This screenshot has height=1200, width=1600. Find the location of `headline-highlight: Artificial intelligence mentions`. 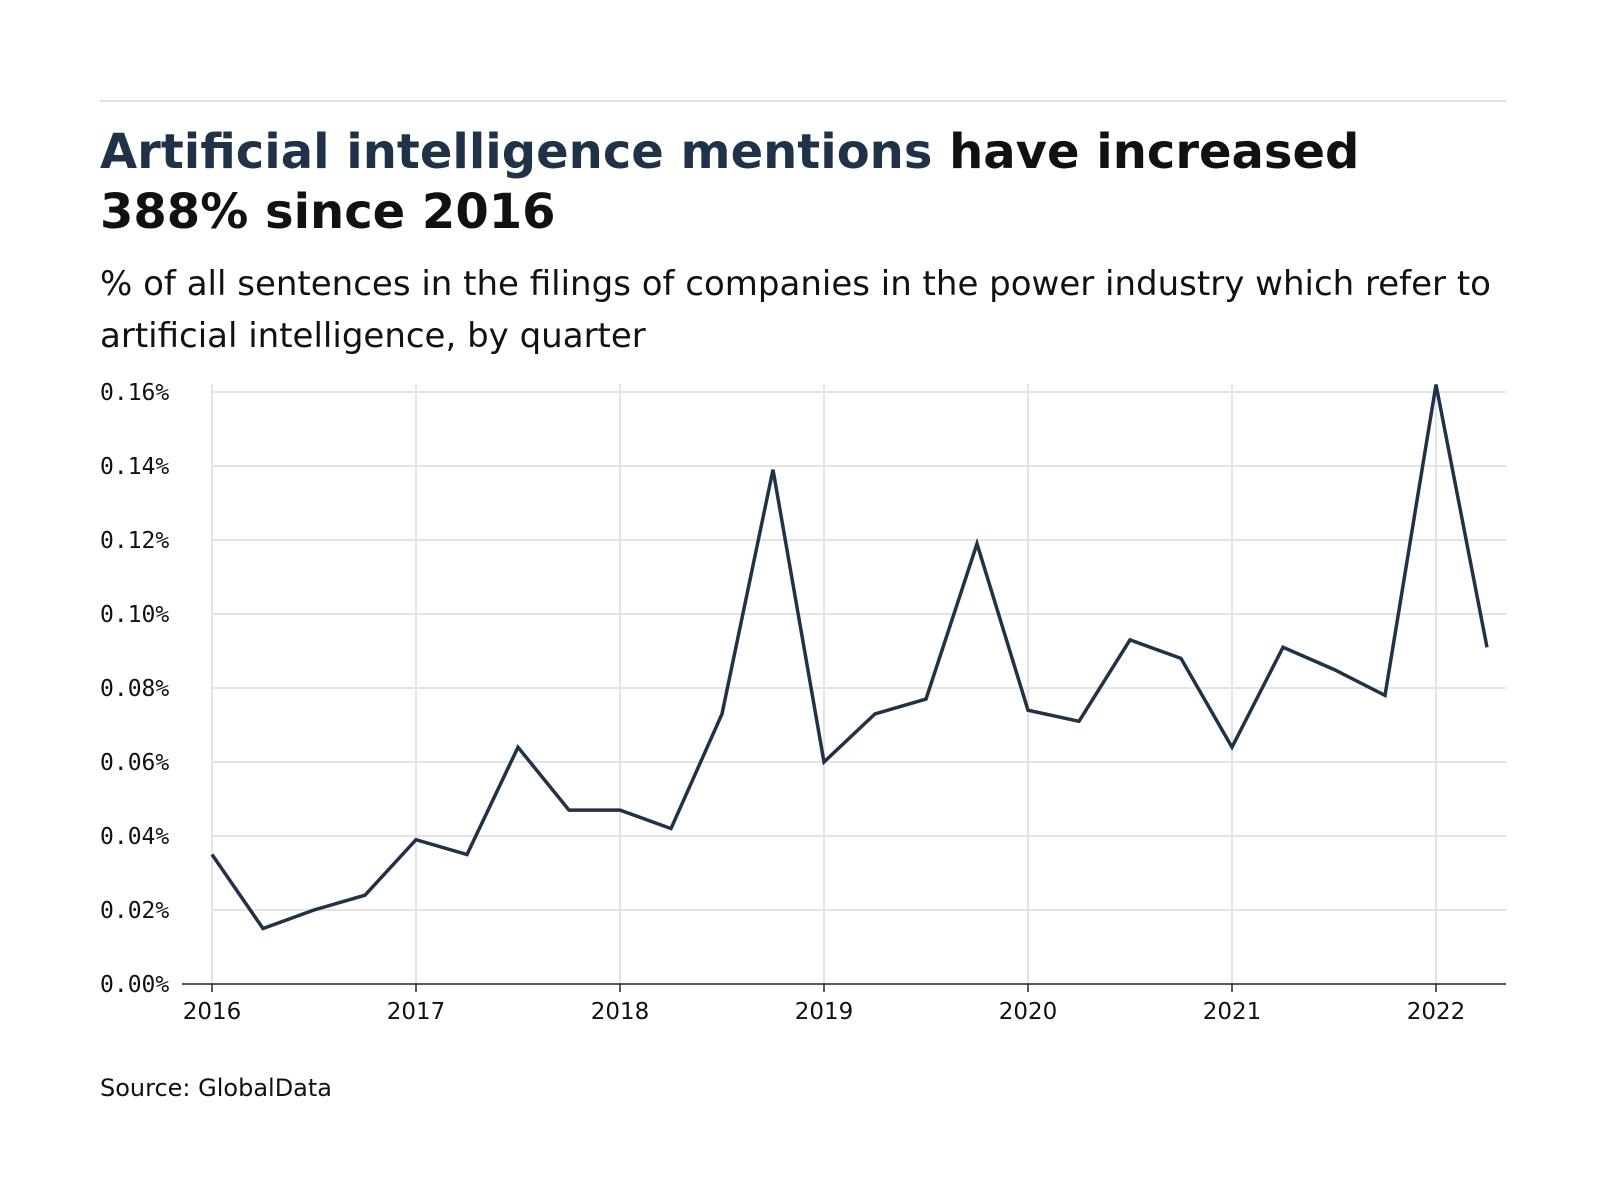

headline-highlight: Artificial intelligence mentions is located at coordinates (516, 152).